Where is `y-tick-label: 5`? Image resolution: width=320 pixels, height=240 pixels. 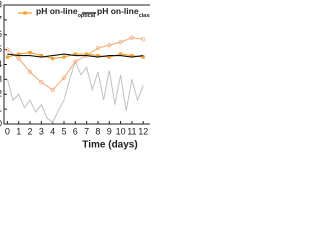
y-tick-label: 5 is located at coordinates (1, 49).